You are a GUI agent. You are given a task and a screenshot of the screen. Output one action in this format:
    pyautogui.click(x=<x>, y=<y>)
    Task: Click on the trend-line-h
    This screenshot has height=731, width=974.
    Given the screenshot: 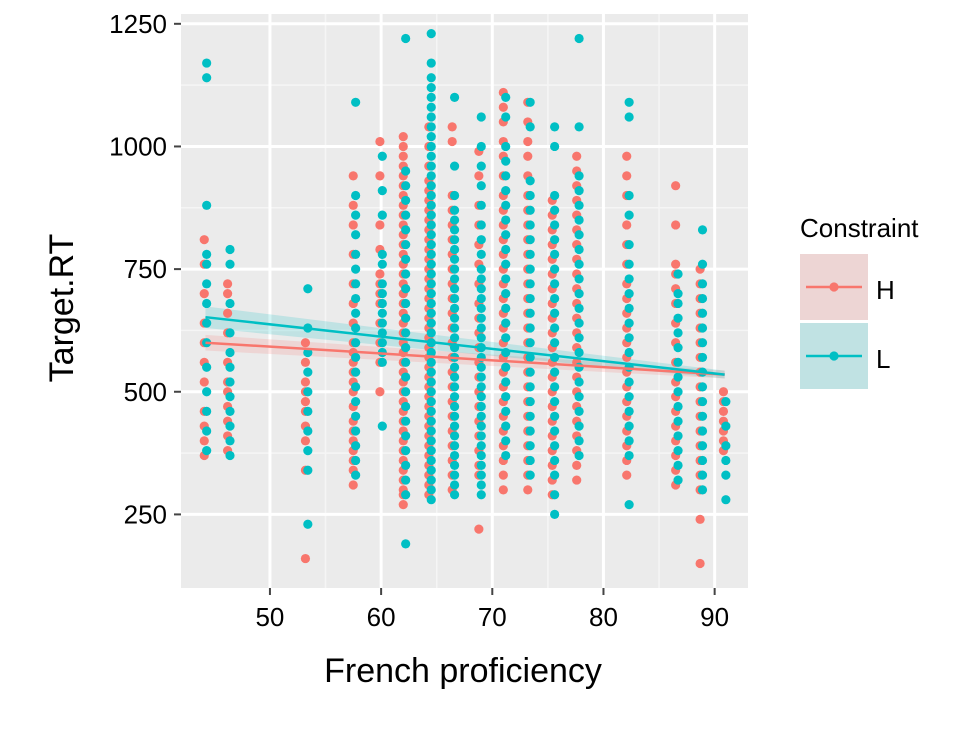 What is the action you would take?
    pyautogui.click(x=465, y=358)
    